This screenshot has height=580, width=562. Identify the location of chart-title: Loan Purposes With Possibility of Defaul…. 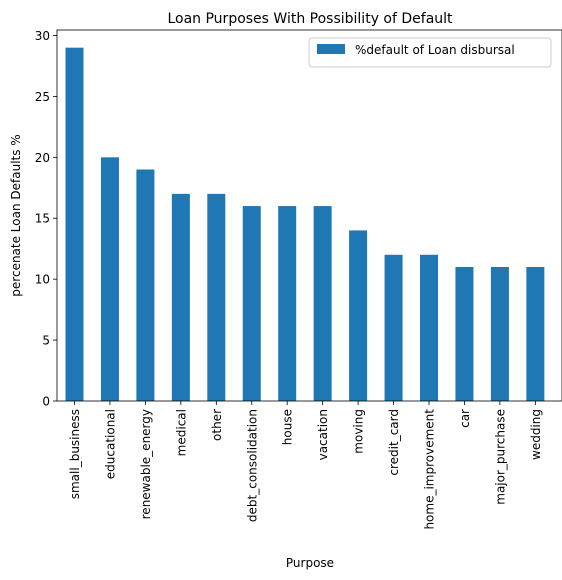
(310, 19).